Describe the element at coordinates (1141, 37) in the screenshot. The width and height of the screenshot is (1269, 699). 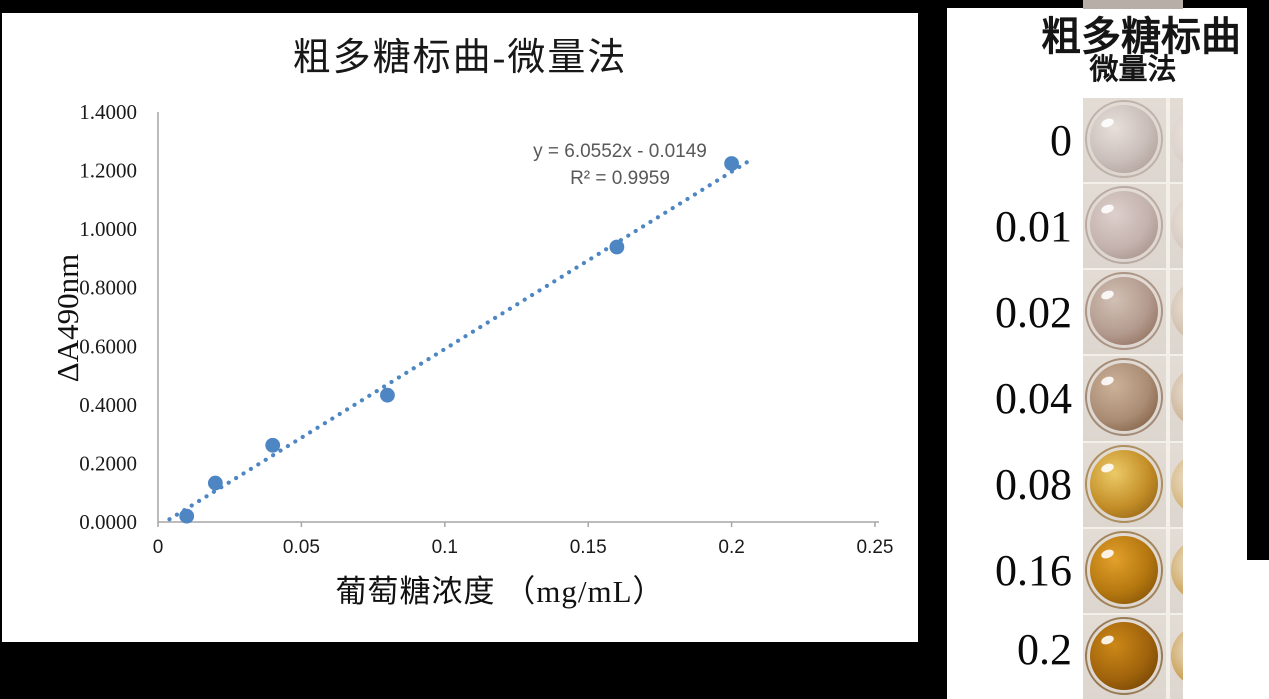
I see `wells-title: 粗多糖标曲` at that location.